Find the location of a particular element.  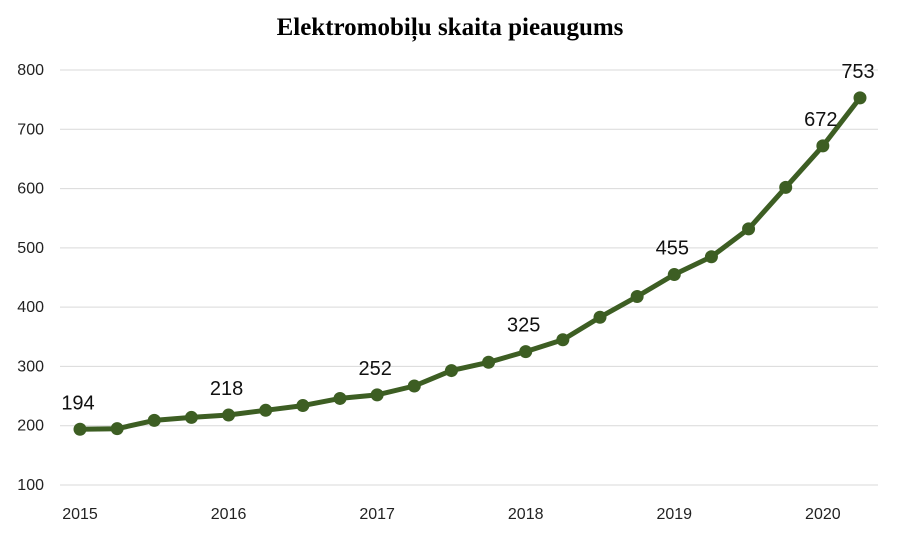

data-label: 325 is located at coordinates (523, 326).